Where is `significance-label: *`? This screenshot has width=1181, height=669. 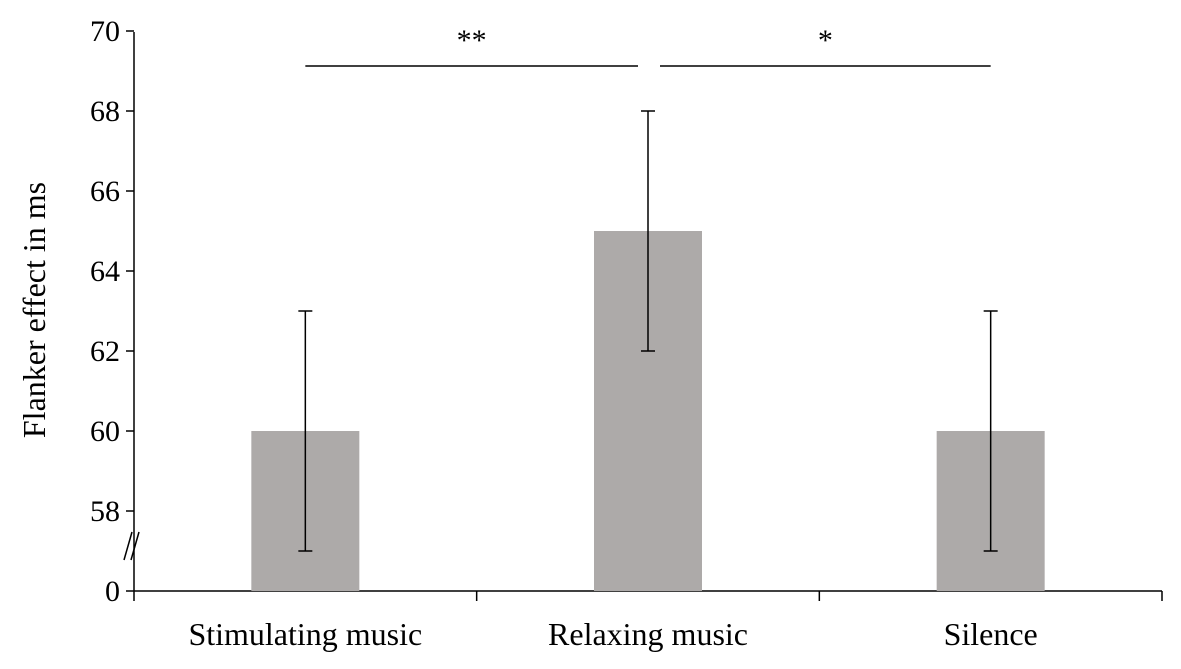 significance-label: * is located at coordinates (825, 40).